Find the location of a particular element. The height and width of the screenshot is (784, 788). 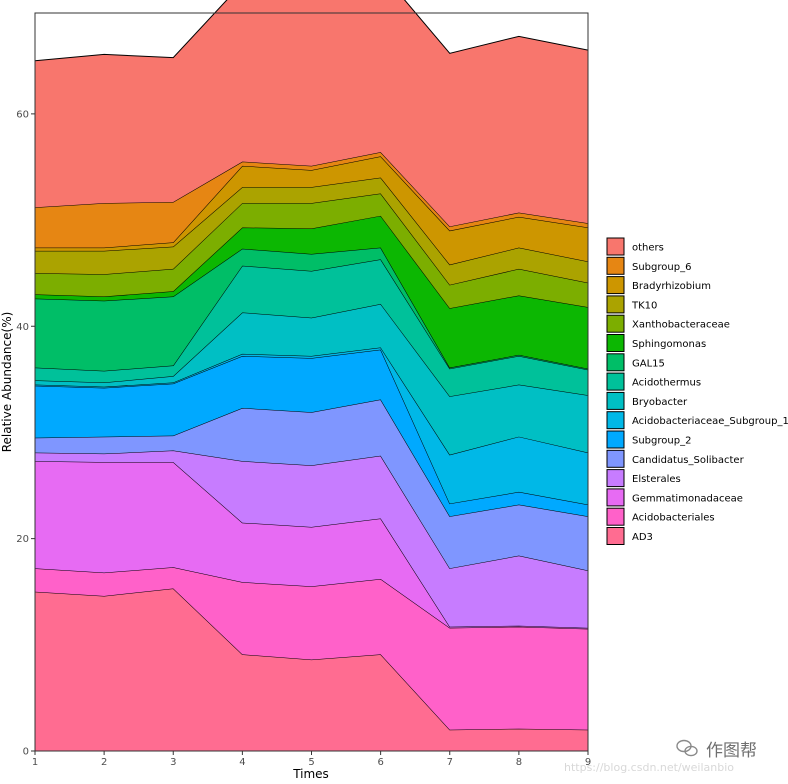

area-gal15 is located at coordinates (311, 309).